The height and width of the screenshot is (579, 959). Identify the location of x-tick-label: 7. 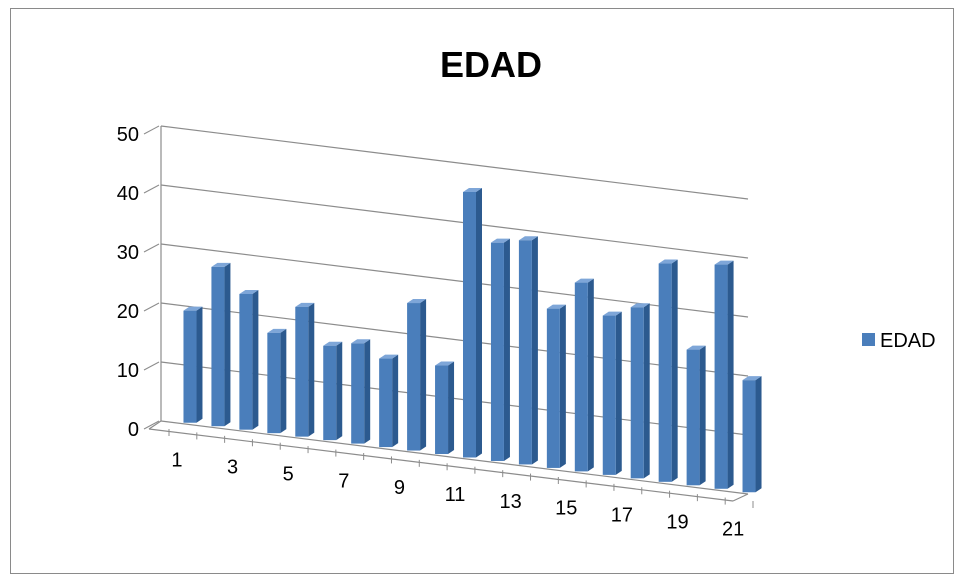
(343, 481).